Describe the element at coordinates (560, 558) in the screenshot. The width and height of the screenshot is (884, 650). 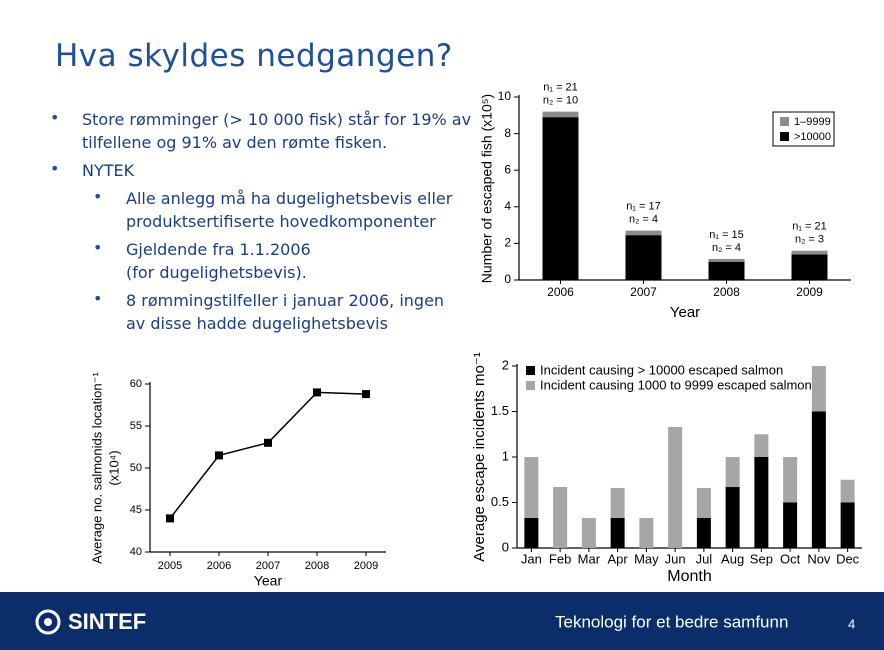
I see `x-tick-label: Feb` at that location.